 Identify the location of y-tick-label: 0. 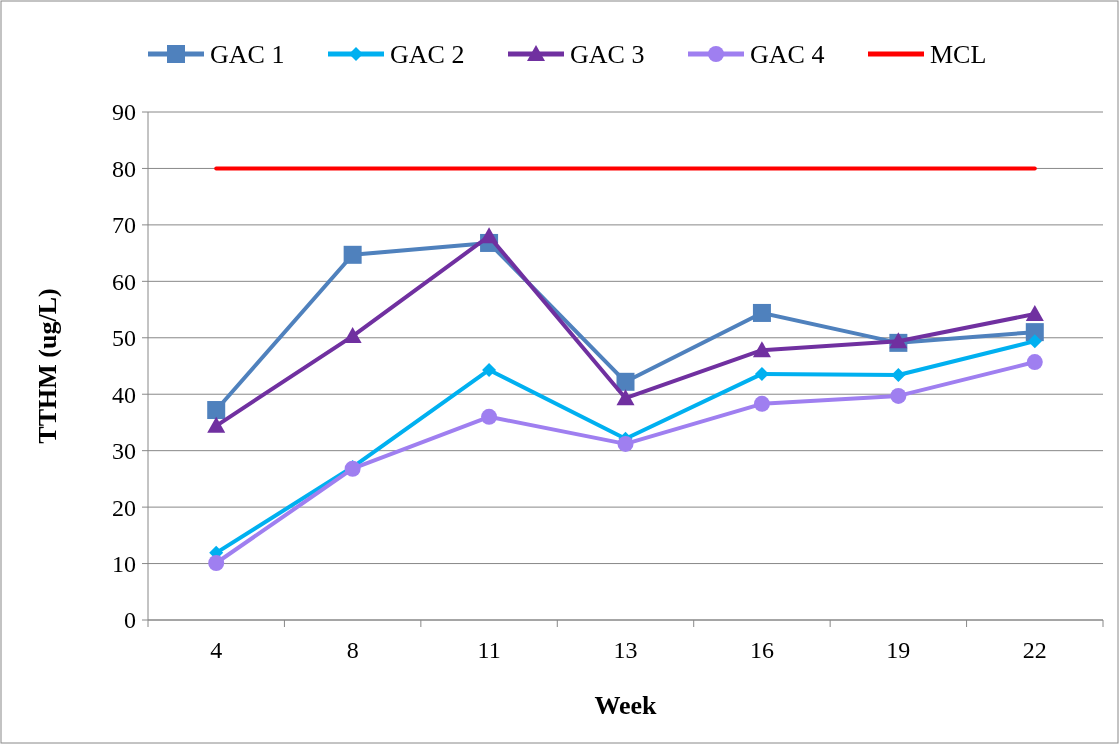
(130, 620).